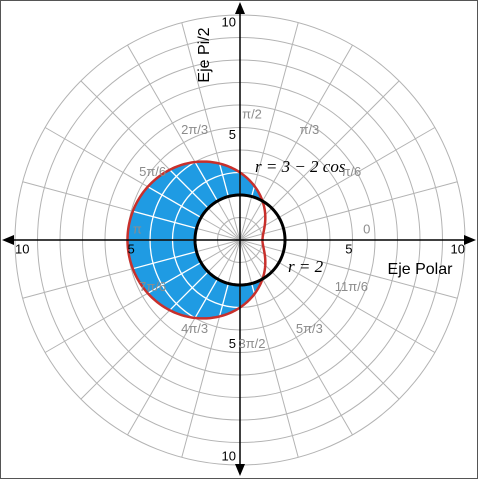 The image size is (478, 479). Describe the element at coordinates (194, 129) in the screenshot. I see `angle-label: 2π/3` at that location.